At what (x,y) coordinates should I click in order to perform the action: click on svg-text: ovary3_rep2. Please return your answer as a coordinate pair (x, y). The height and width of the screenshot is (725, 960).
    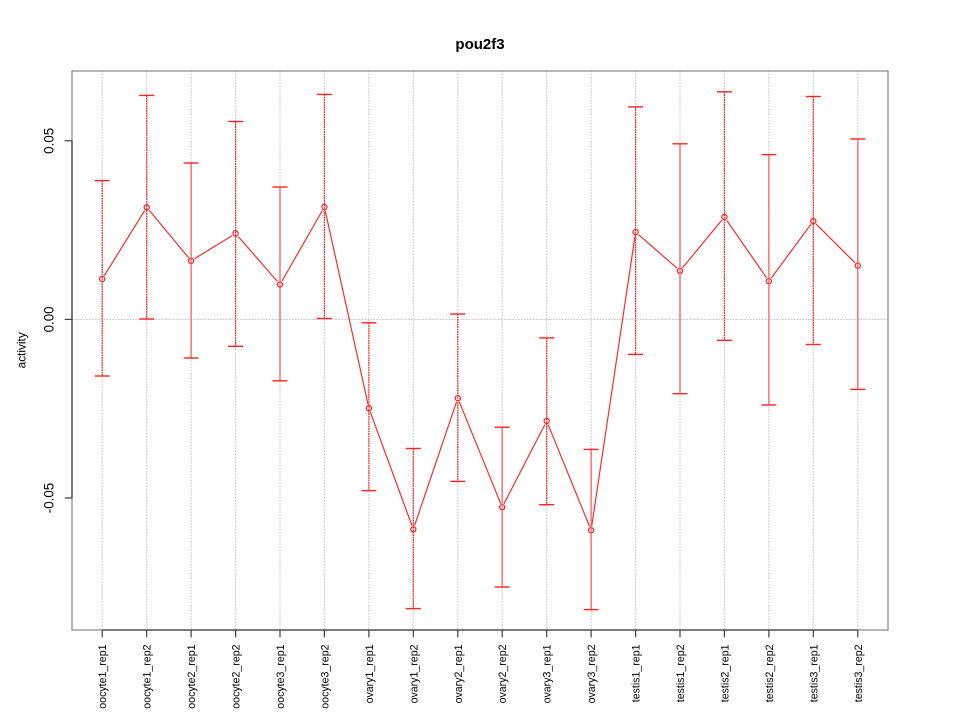
    Looking at the image, I should click on (592, 673).